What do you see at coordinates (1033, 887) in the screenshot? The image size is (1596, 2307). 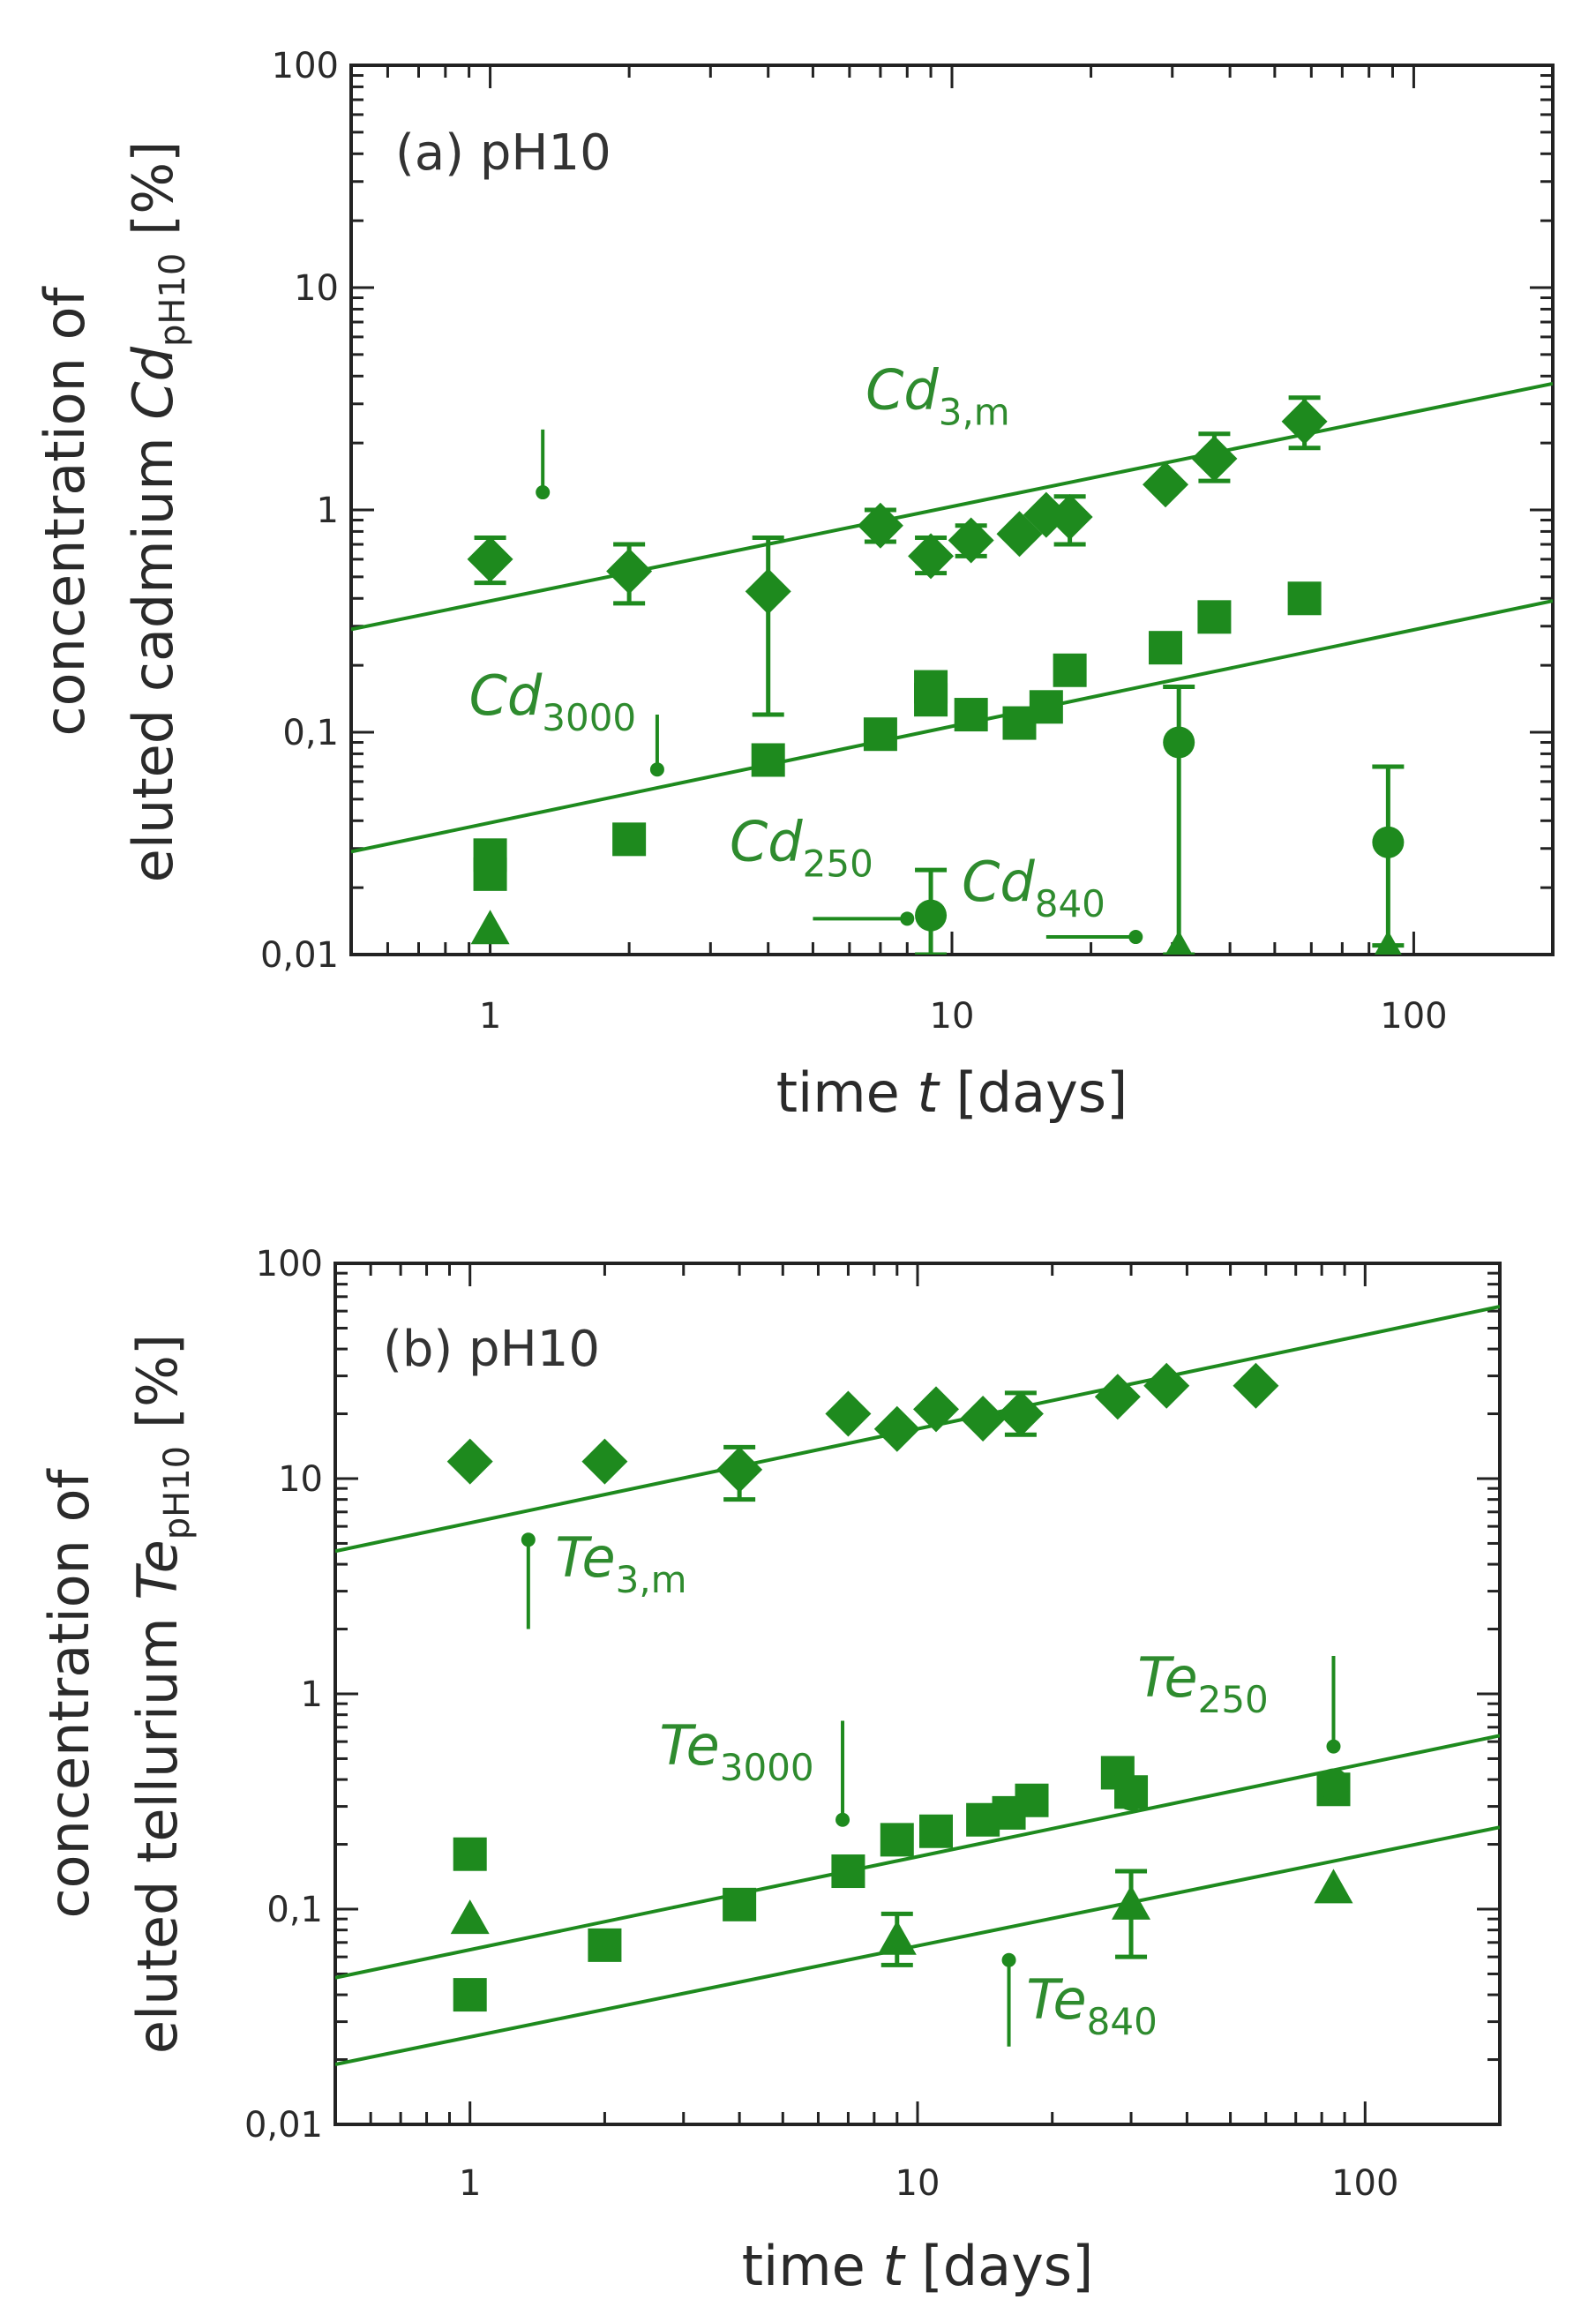 I see `series-annotation: Cd840` at bounding box center [1033, 887].